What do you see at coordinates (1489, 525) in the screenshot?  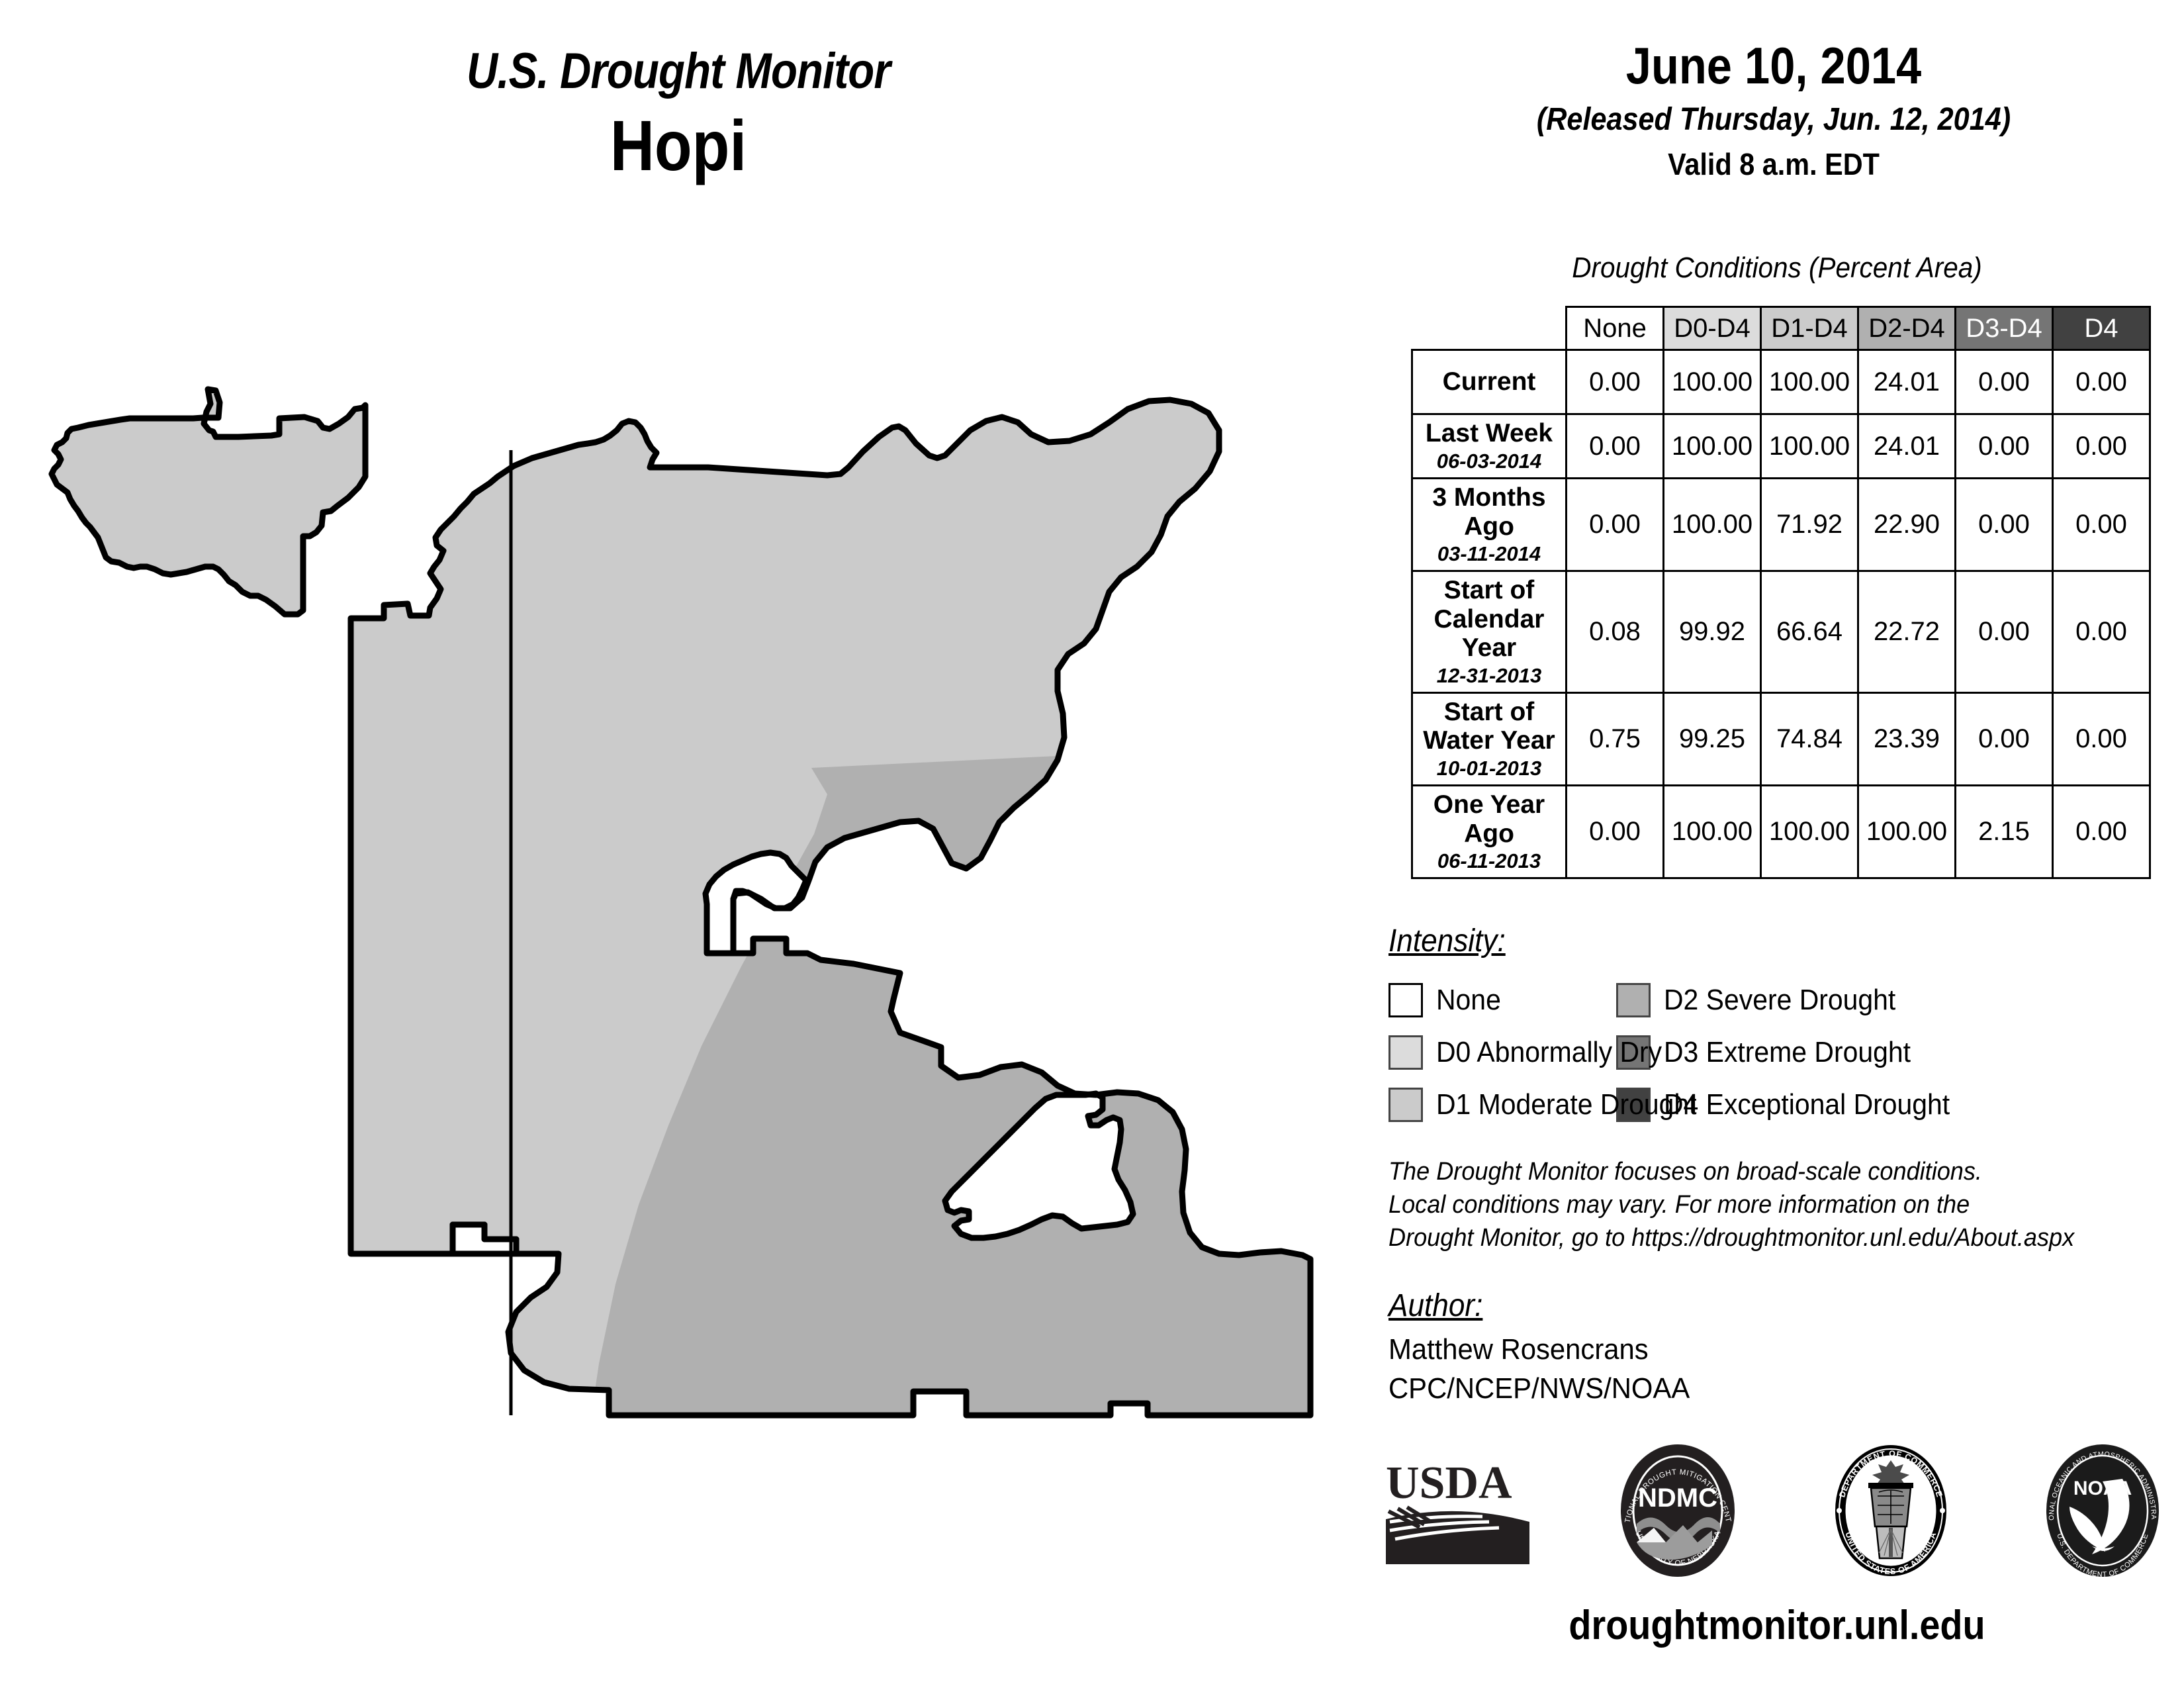 I see `row-label: 3 Months Ago 03-11-2014` at bounding box center [1489, 525].